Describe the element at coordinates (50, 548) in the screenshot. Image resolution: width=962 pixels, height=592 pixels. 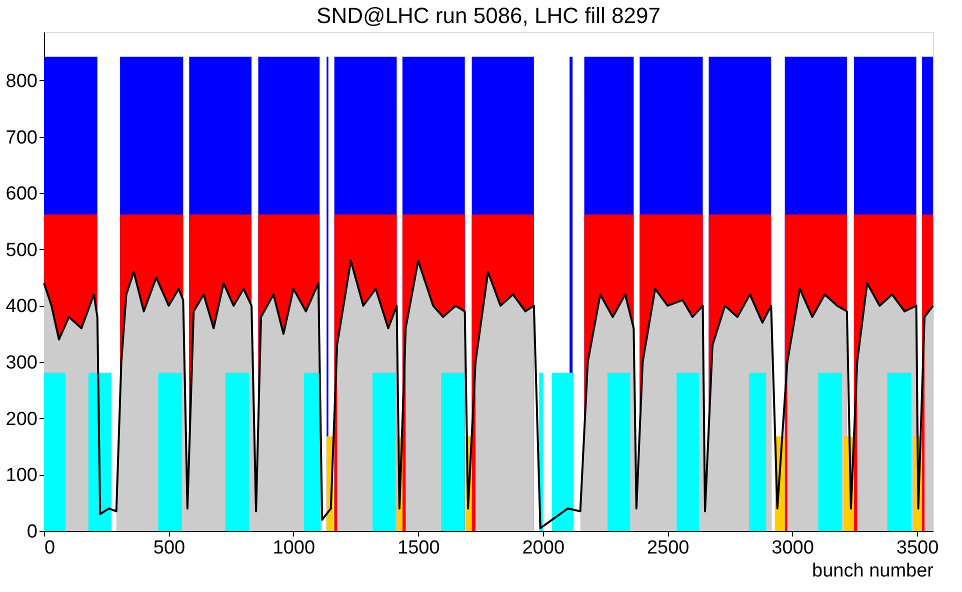
I see `x-tick-label: 0` at that location.